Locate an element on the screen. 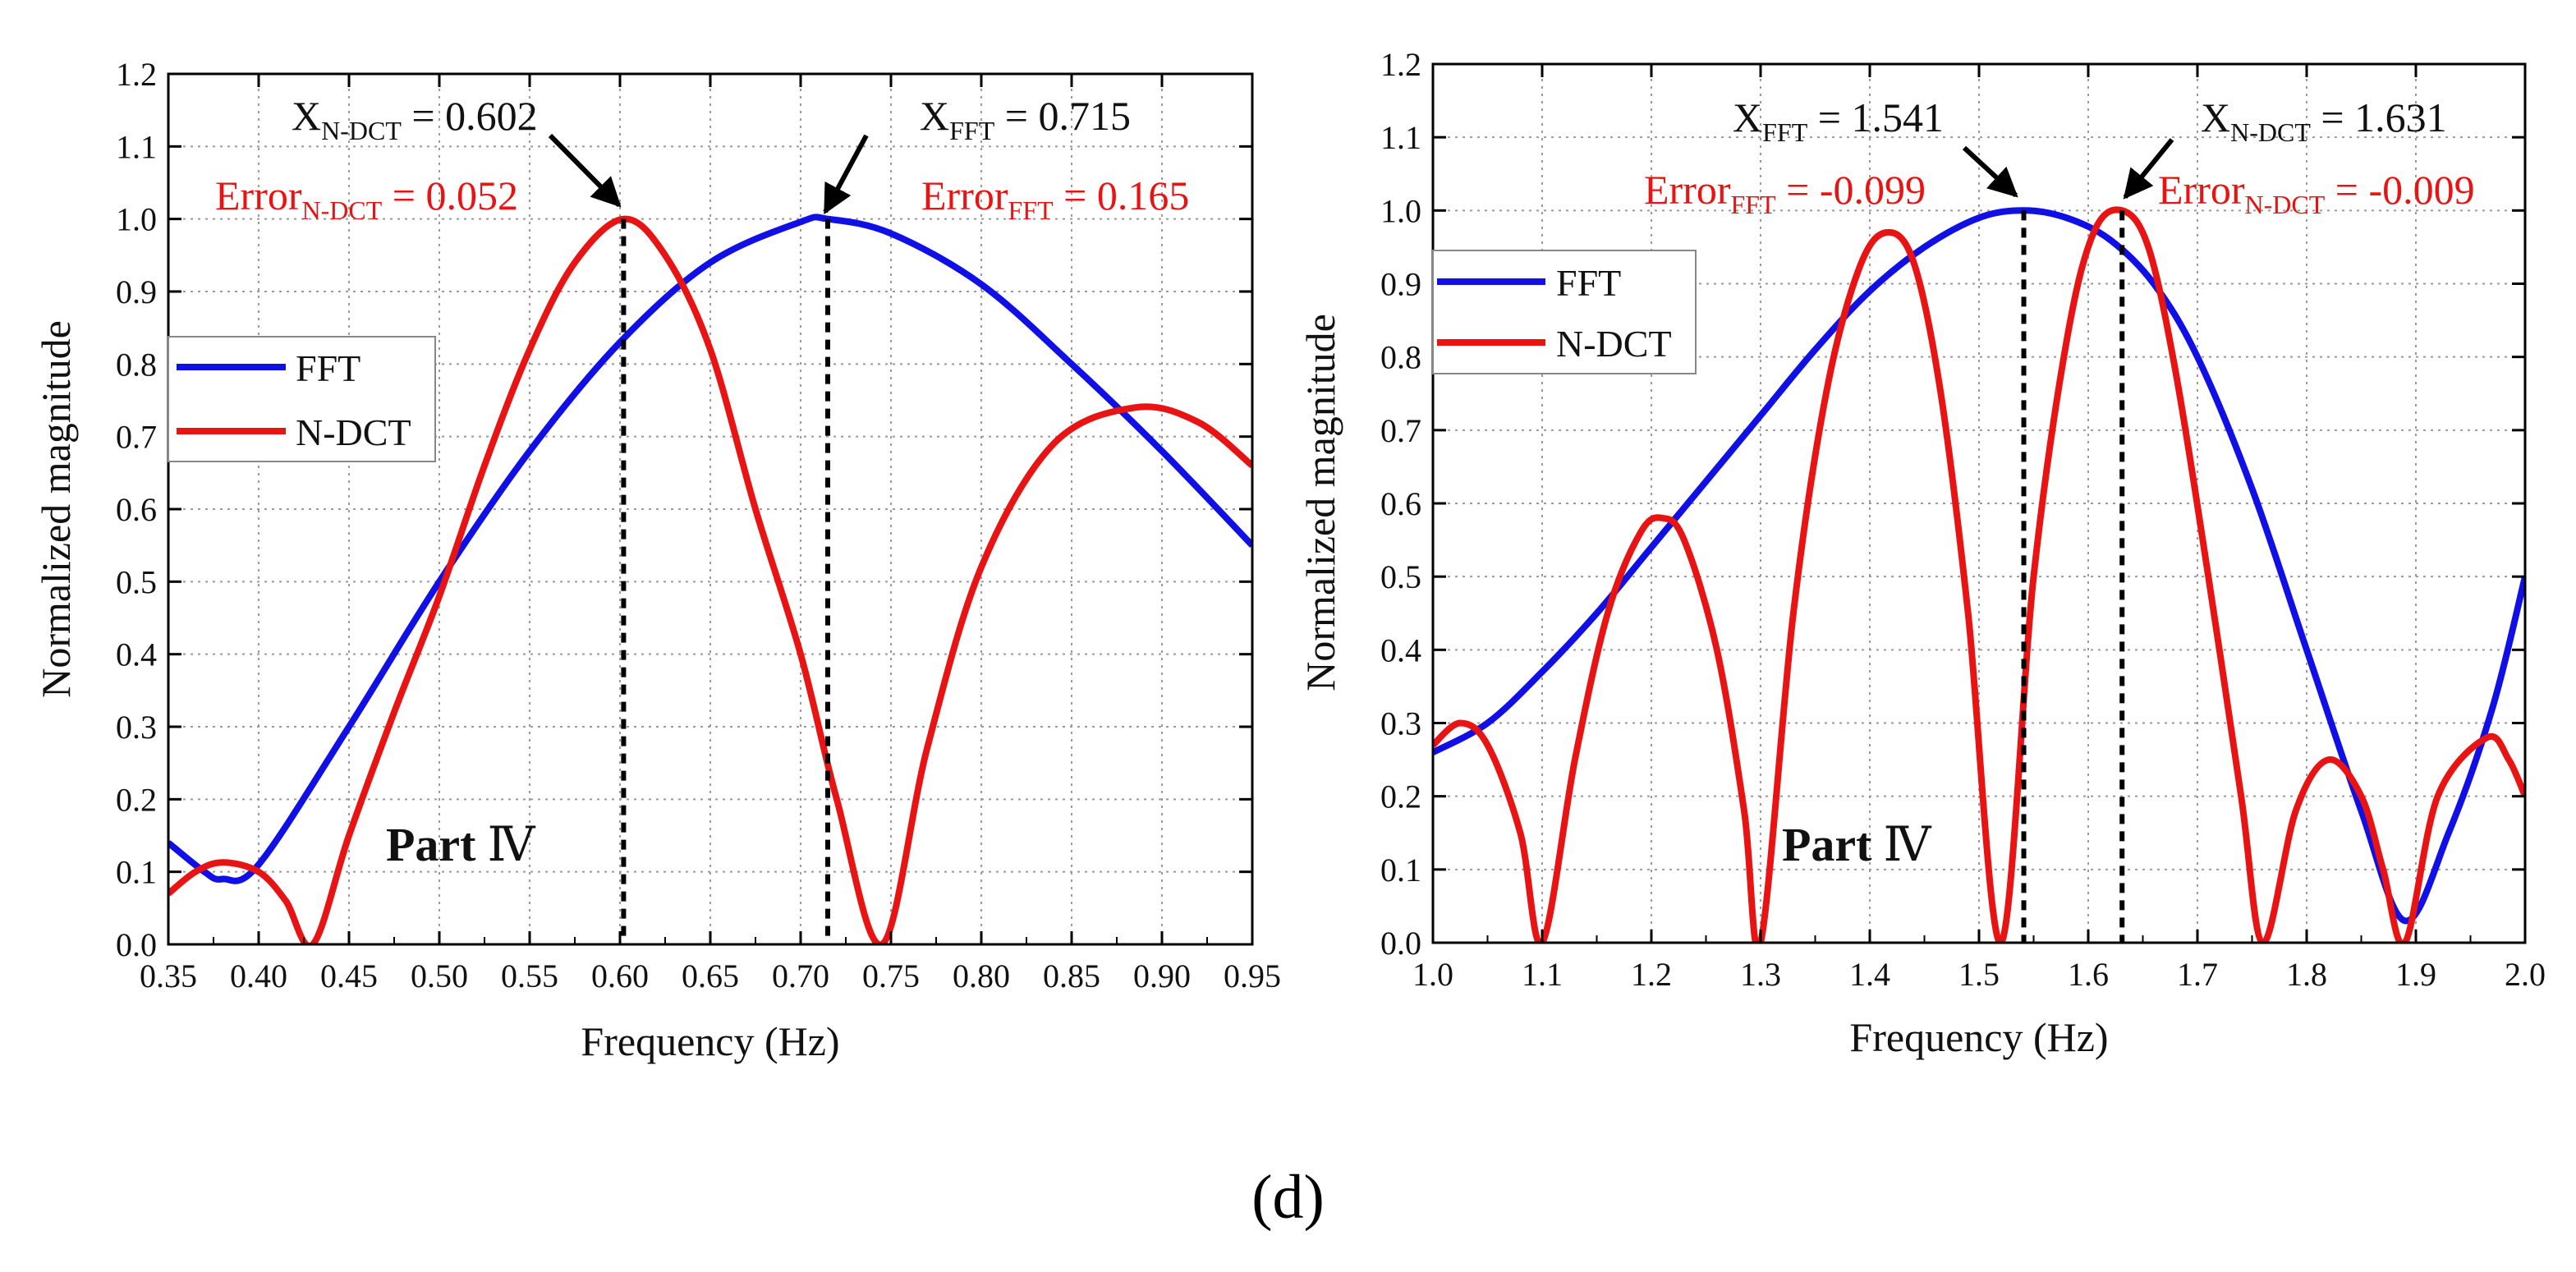 This screenshot has width=2576, height=1272. right-annotation-error-fft: ErrorFFT = -0.099 is located at coordinates (1785, 193).